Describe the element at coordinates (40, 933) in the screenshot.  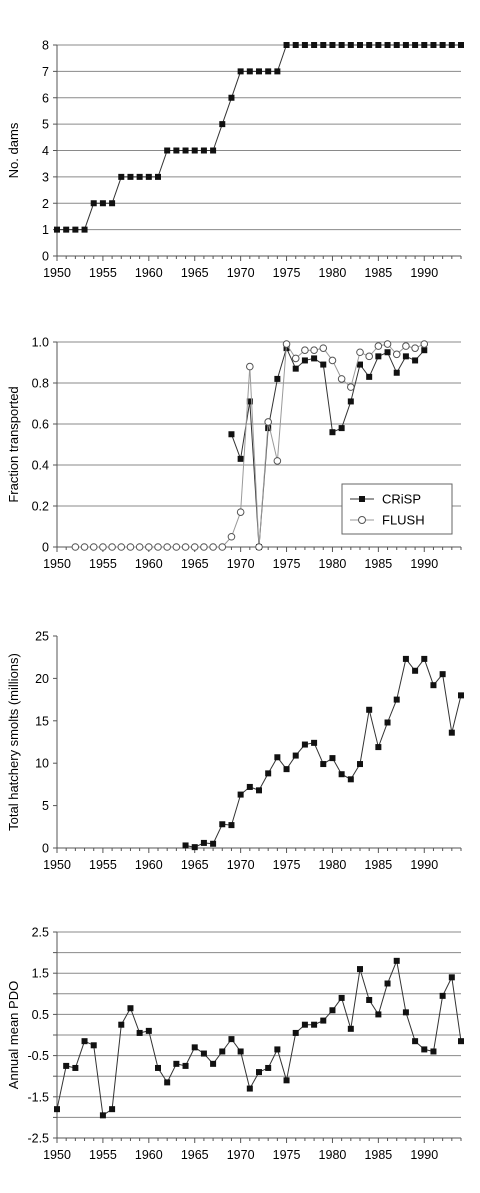
I see `y-tick-label: 2.5` at that location.